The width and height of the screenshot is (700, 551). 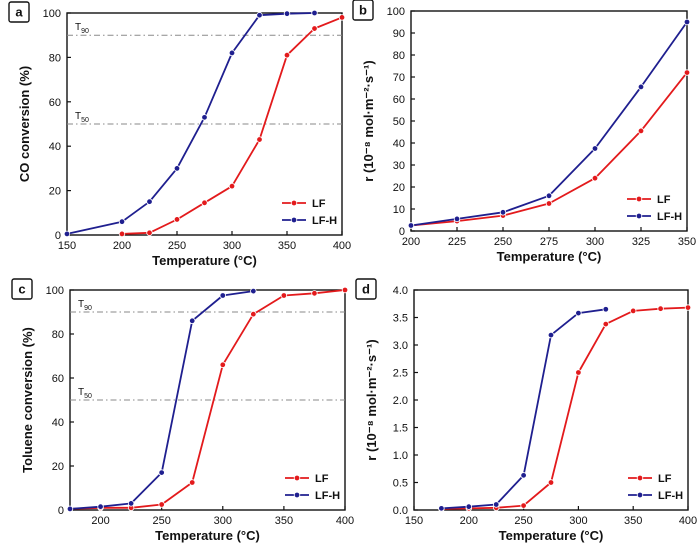 I want to click on y-tick-label: 1.0, so click(x=400, y=456).